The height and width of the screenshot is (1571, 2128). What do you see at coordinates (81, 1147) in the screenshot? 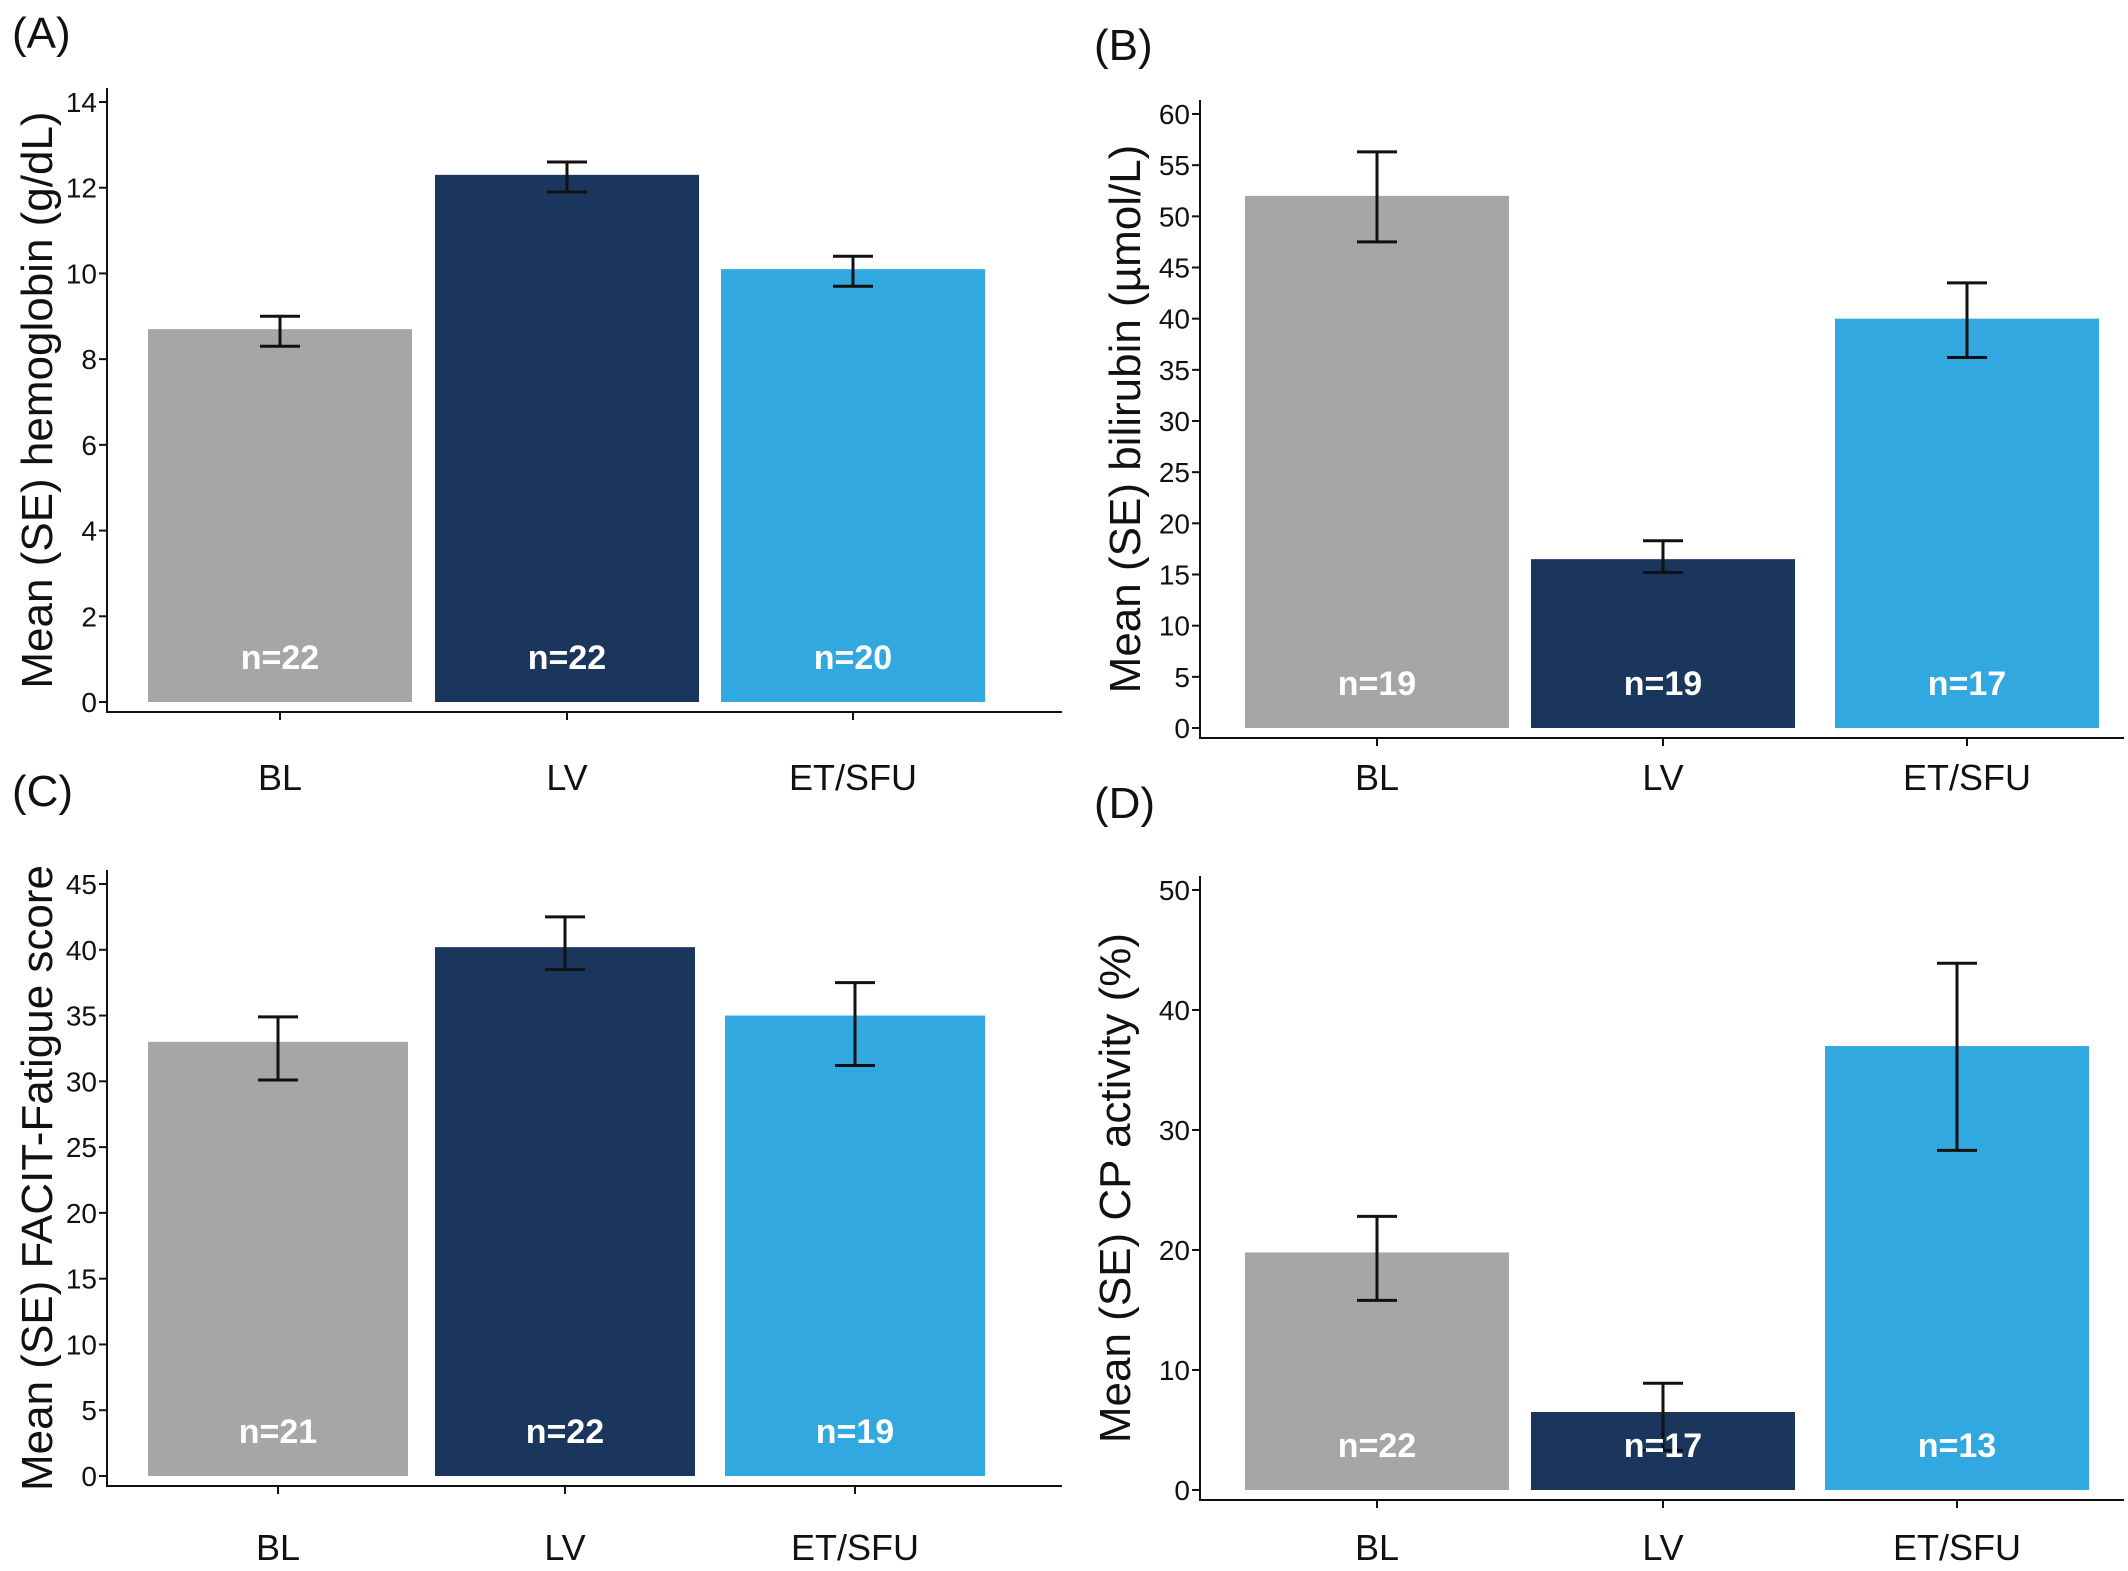
I see `panel-c-ytick-label: 25` at bounding box center [81, 1147].